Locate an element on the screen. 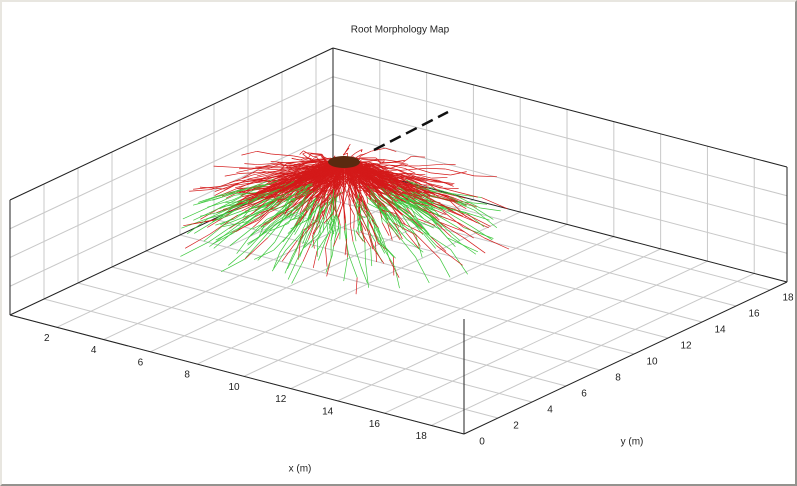  x-tick-label: 18 is located at coordinates (422, 436).